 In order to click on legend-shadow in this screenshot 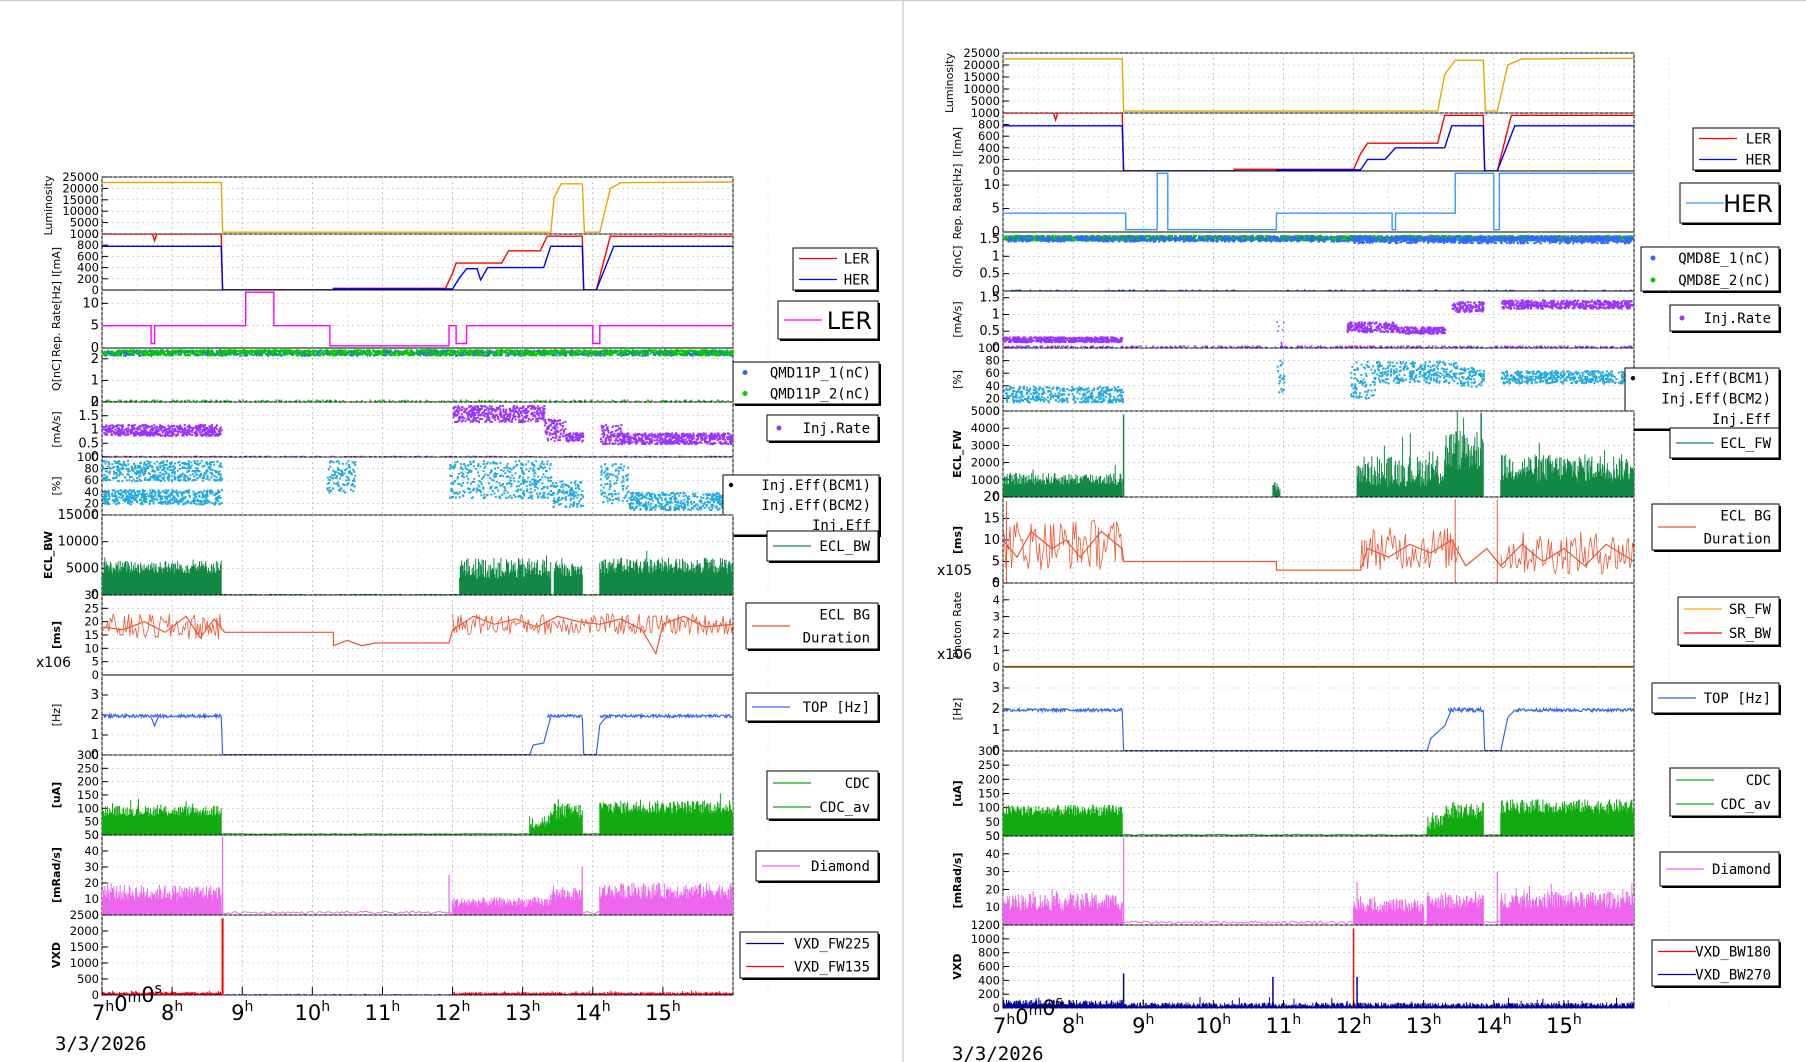, I will do `click(878, 271)`.